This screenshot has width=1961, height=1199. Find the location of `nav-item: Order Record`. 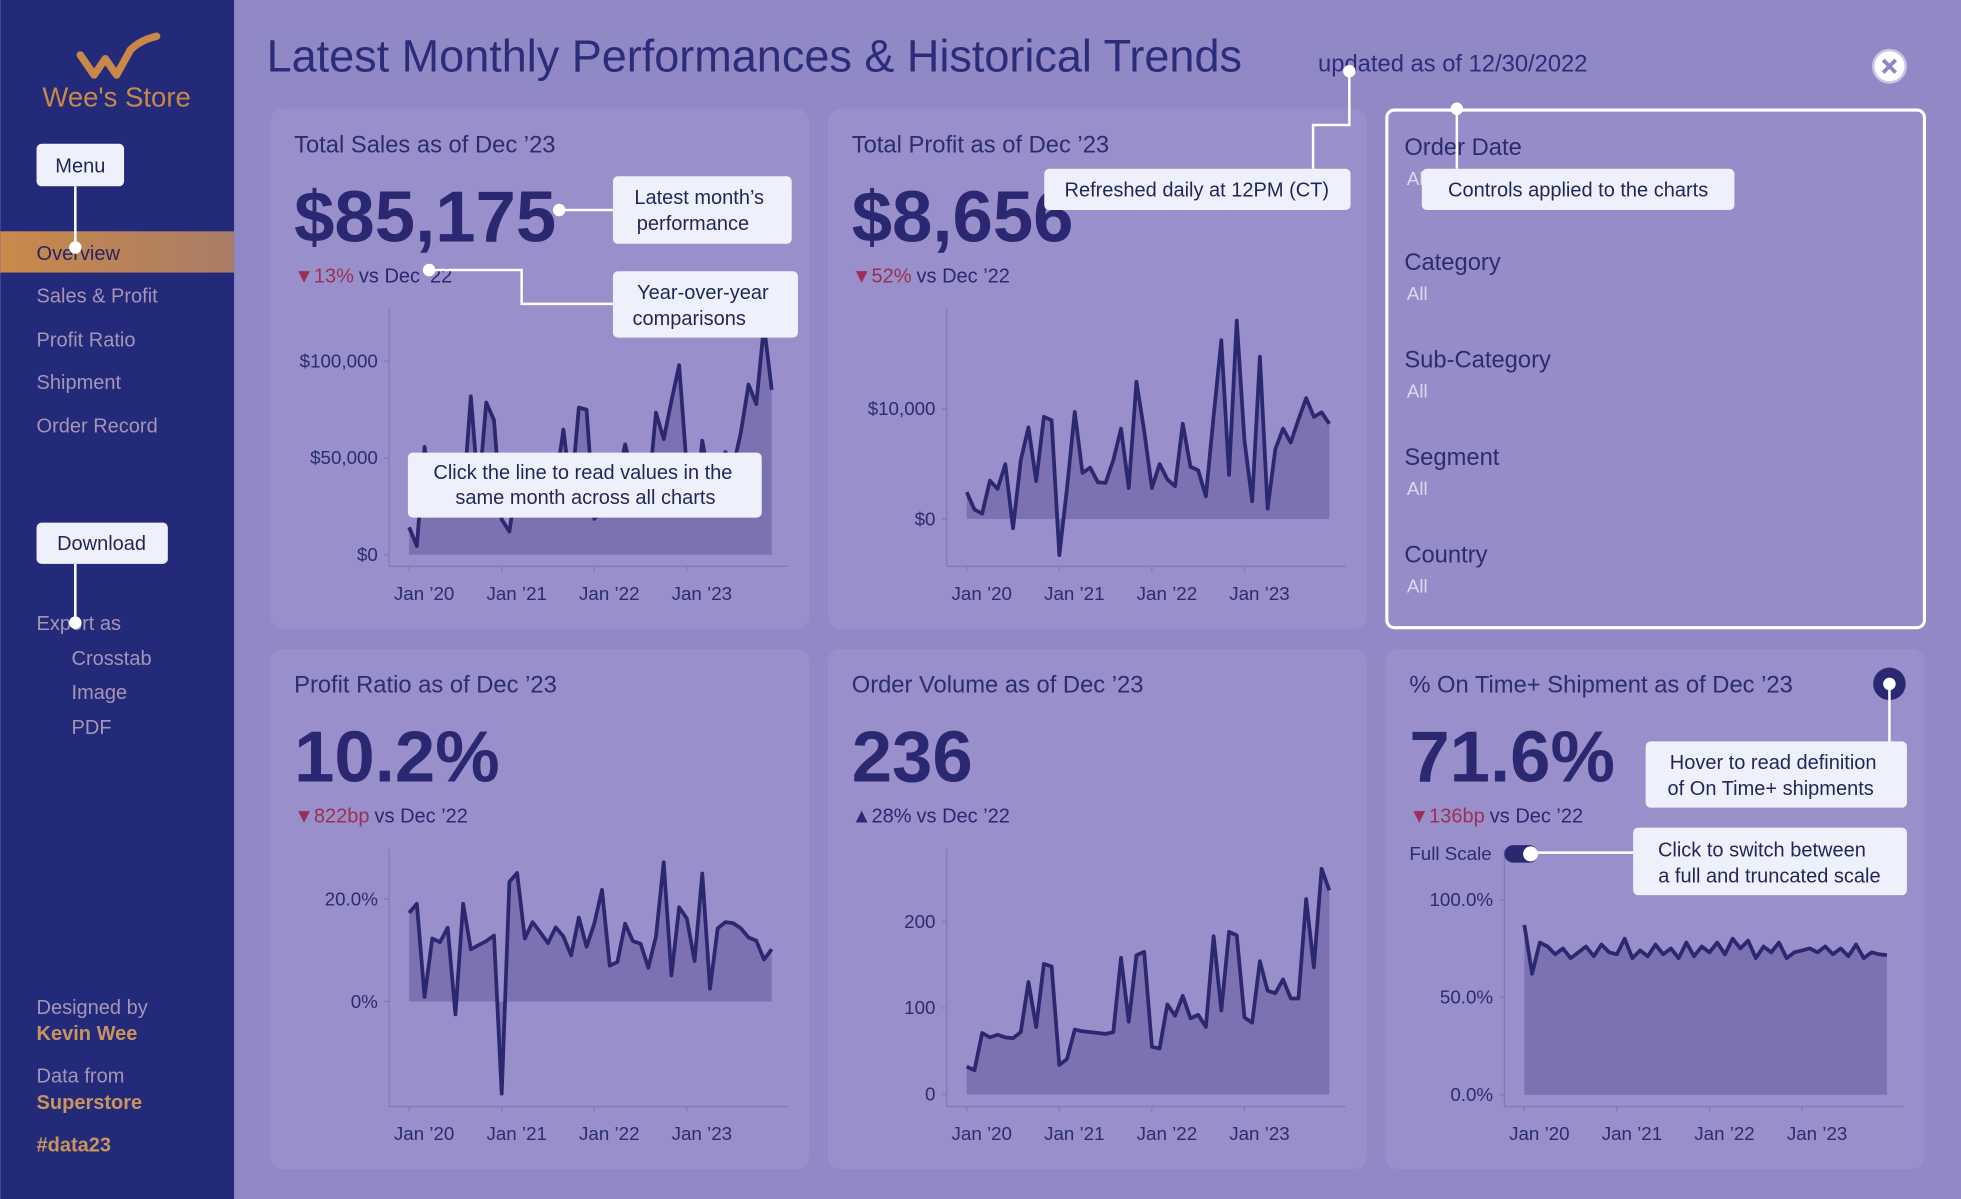

nav-item: Order Record is located at coordinates (97, 427).